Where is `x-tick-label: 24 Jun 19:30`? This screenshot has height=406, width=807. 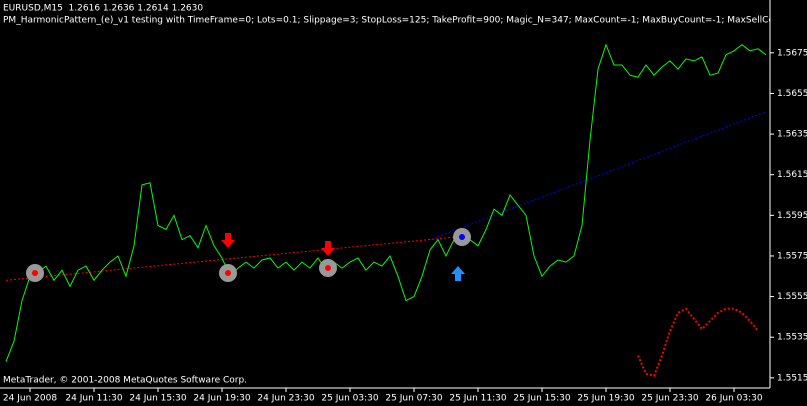
x-tick-label: 24 Jun 19:30 is located at coordinates (221, 399).